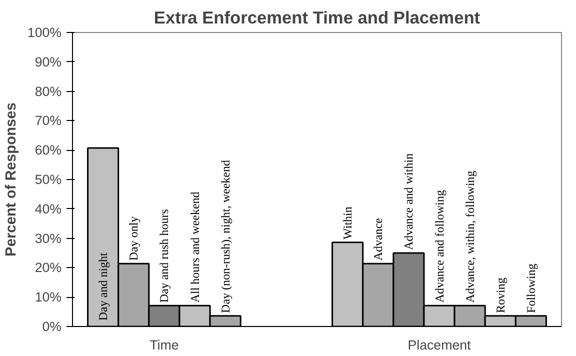 The image size is (576, 356). Describe the element at coordinates (103, 286) in the screenshot. I see `x-tick-label: Day and night` at that location.